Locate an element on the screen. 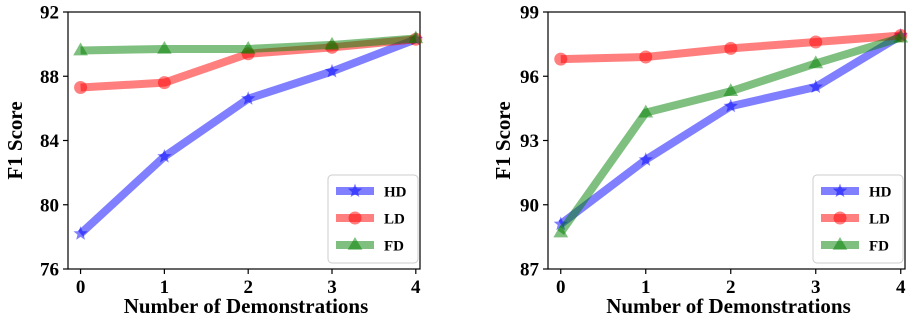 Image resolution: width=909 pixels, height=328 pixels. y-tick-label: 88 is located at coordinates (49, 77).